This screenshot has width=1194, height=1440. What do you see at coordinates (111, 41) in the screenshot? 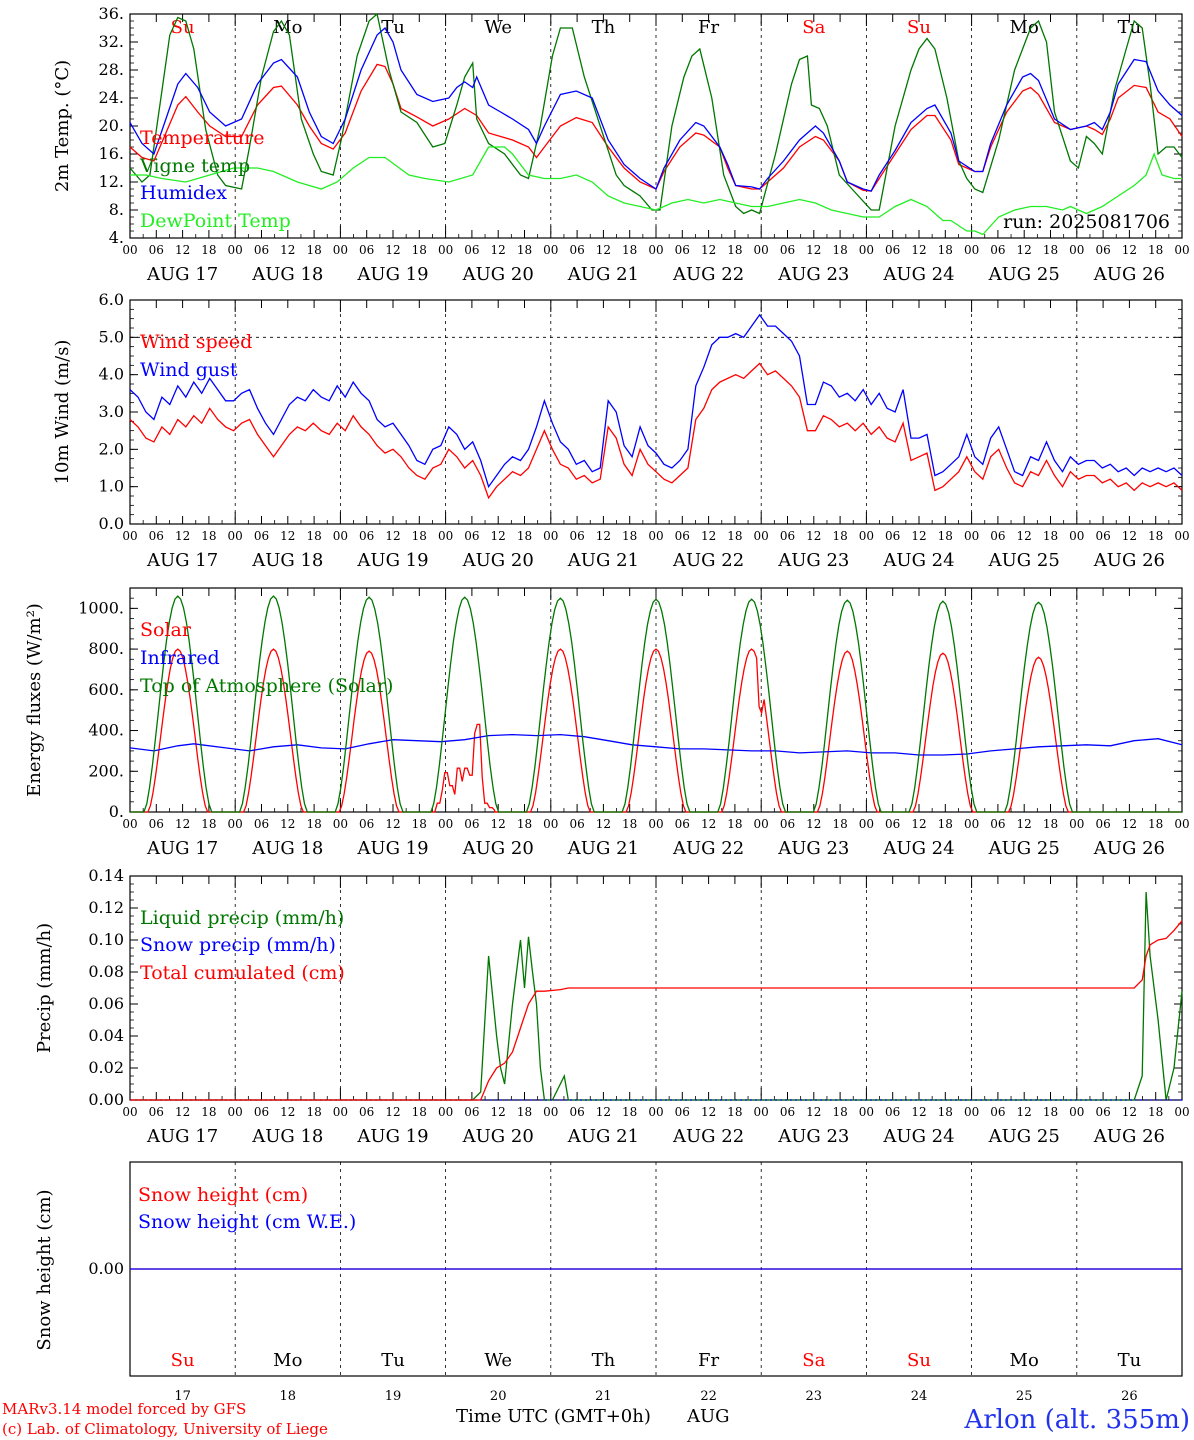
I see `y-tick-label: 32.` at bounding box center [111, 41].